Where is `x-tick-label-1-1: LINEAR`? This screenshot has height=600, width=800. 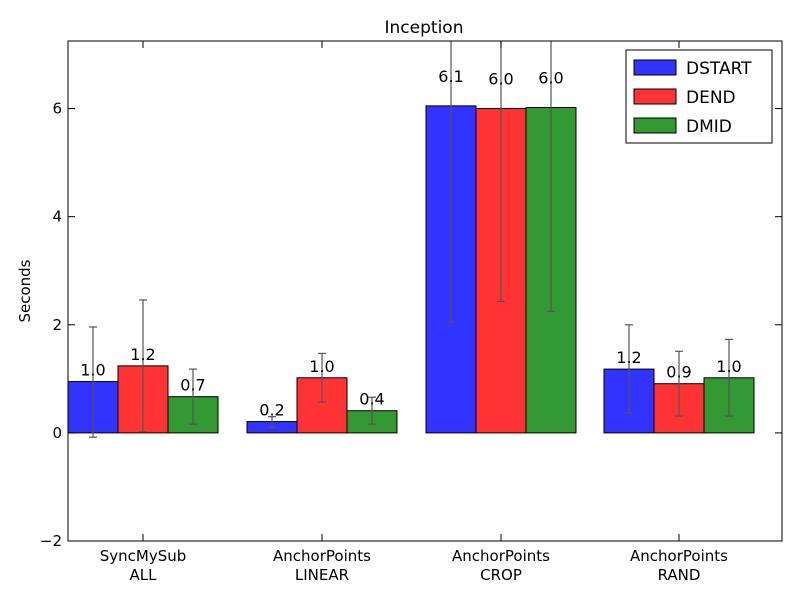 x-tick-label-1-1: LINEAR is located at coordinates (322, 575).